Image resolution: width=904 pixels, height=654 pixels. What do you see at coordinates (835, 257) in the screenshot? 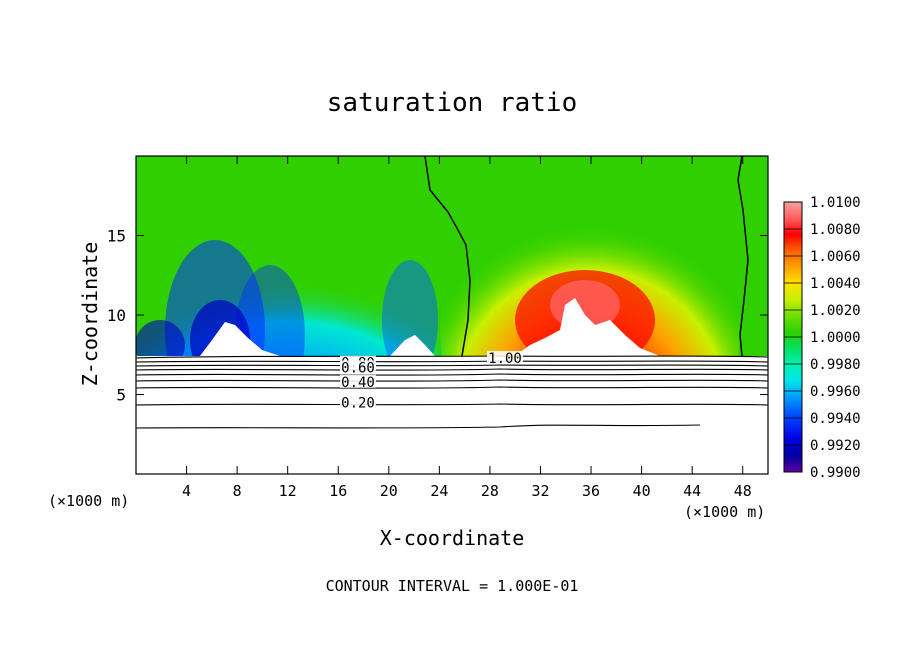
I see `colorbar-label: 1.0060` at bounding box center [835, 257].